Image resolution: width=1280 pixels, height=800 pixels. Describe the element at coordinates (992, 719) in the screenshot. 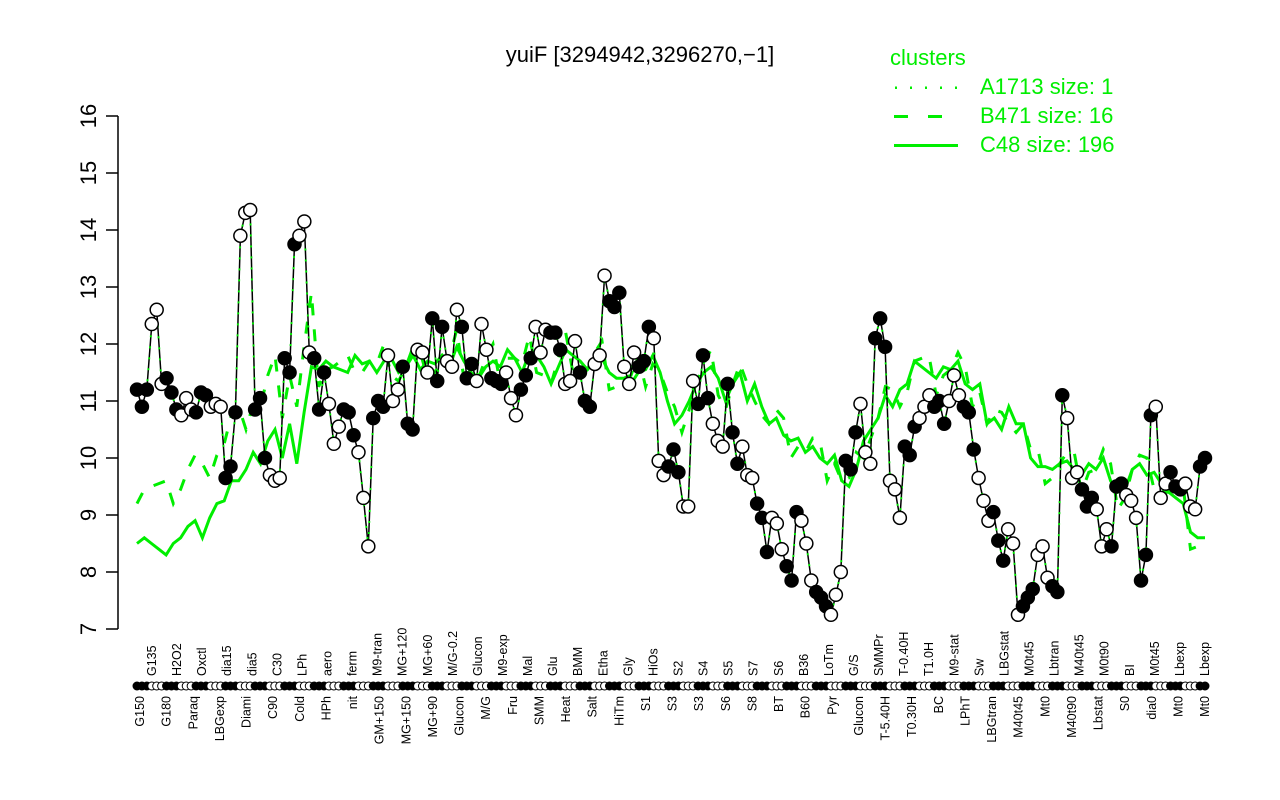

I see `x-tick-label: LBGtran` at that location.